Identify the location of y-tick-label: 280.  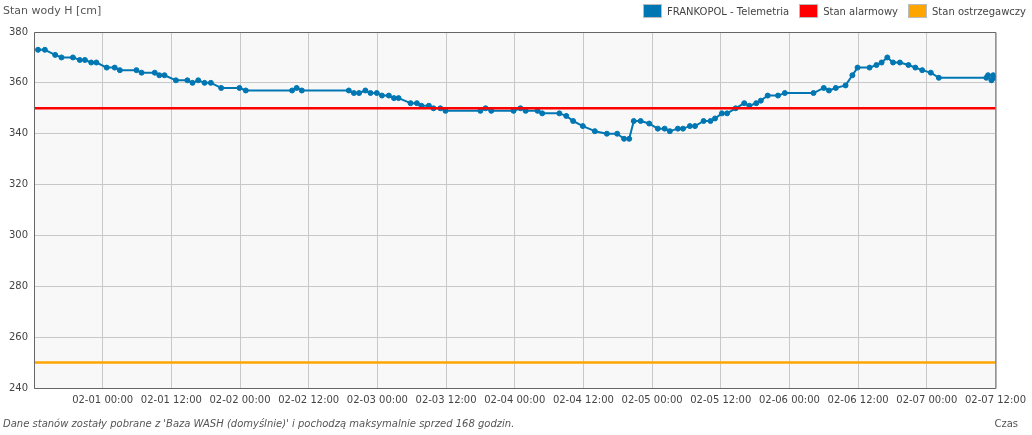
(18, 285).